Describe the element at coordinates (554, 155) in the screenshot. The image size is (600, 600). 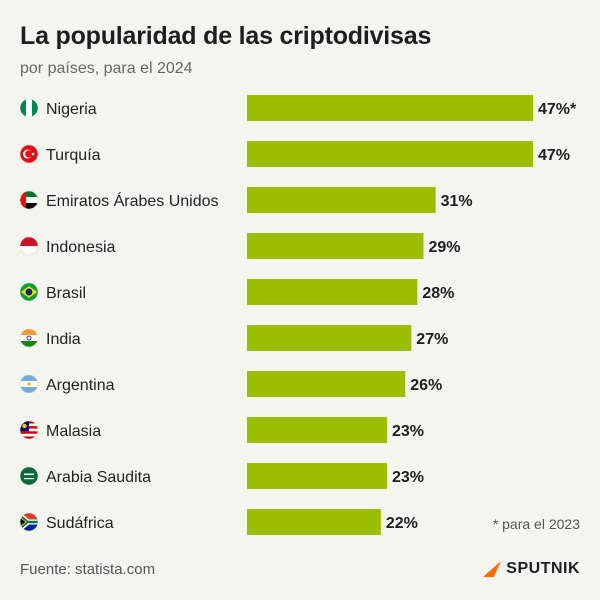
I see `value-label: 47%` at that location.